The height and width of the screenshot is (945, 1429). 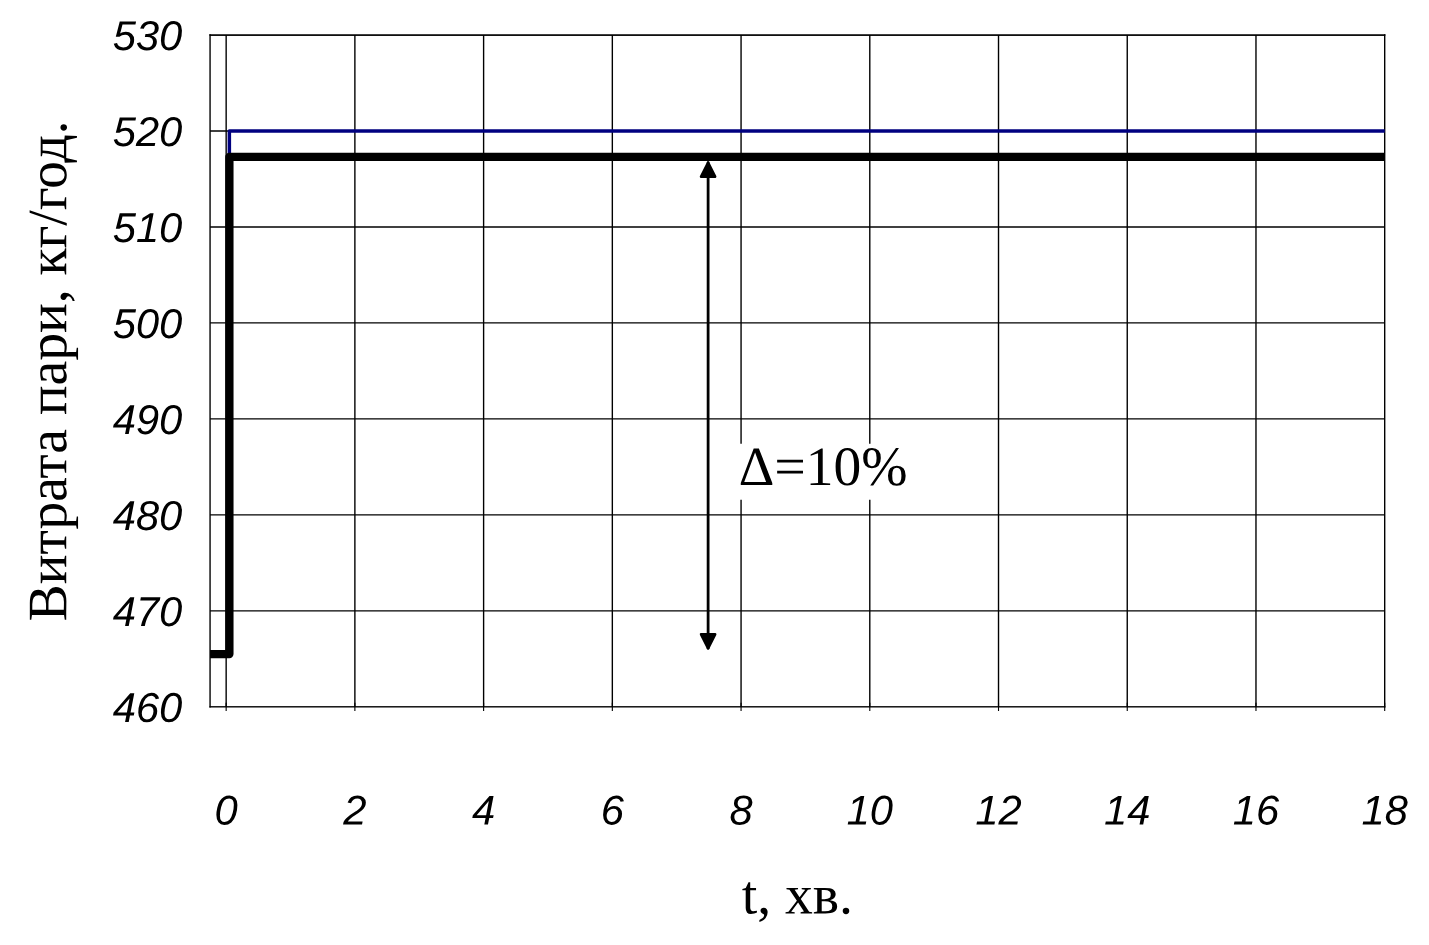 I want to click on x-tick-label: 12, so click(x=999, y=810).